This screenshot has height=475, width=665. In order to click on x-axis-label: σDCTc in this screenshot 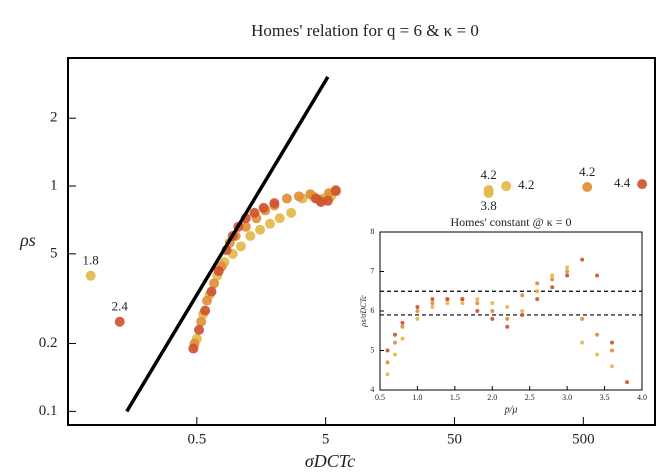, I will do `click(330, 461)`.